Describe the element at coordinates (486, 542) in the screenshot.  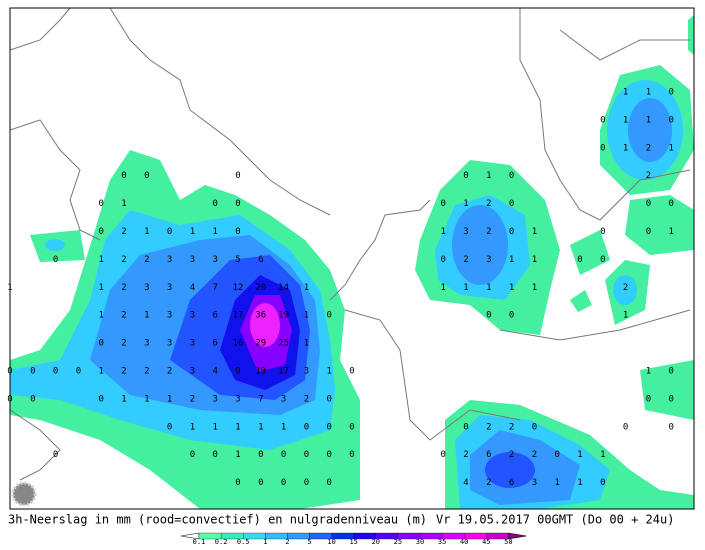
I see `scale-label: 45` at that location.